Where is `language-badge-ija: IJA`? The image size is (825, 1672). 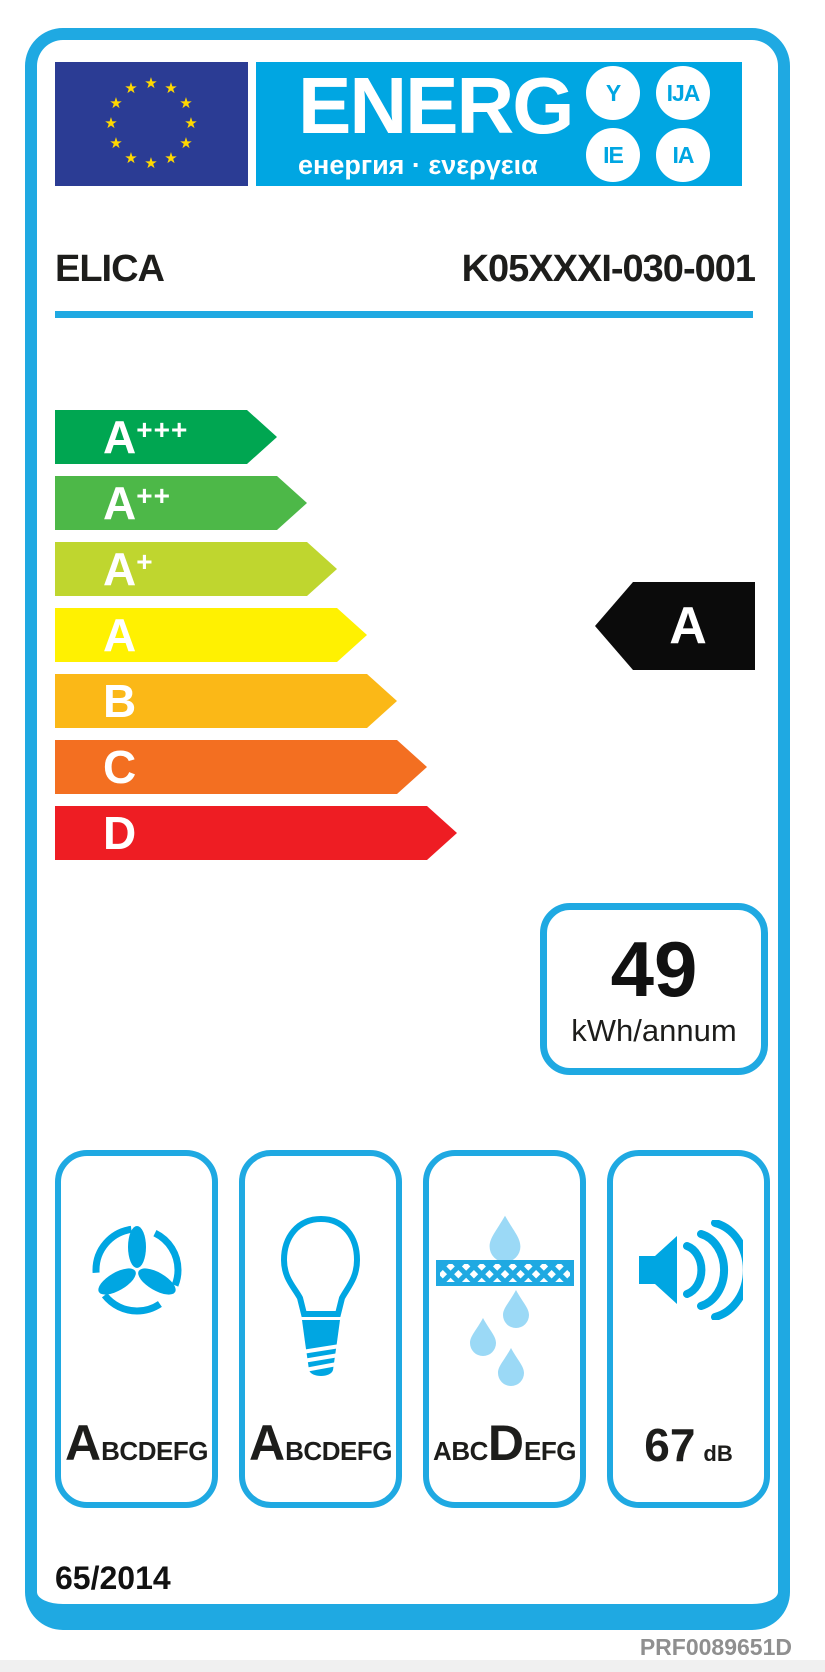
language-badge-ija: IJA is located at coordinates (683, 93).